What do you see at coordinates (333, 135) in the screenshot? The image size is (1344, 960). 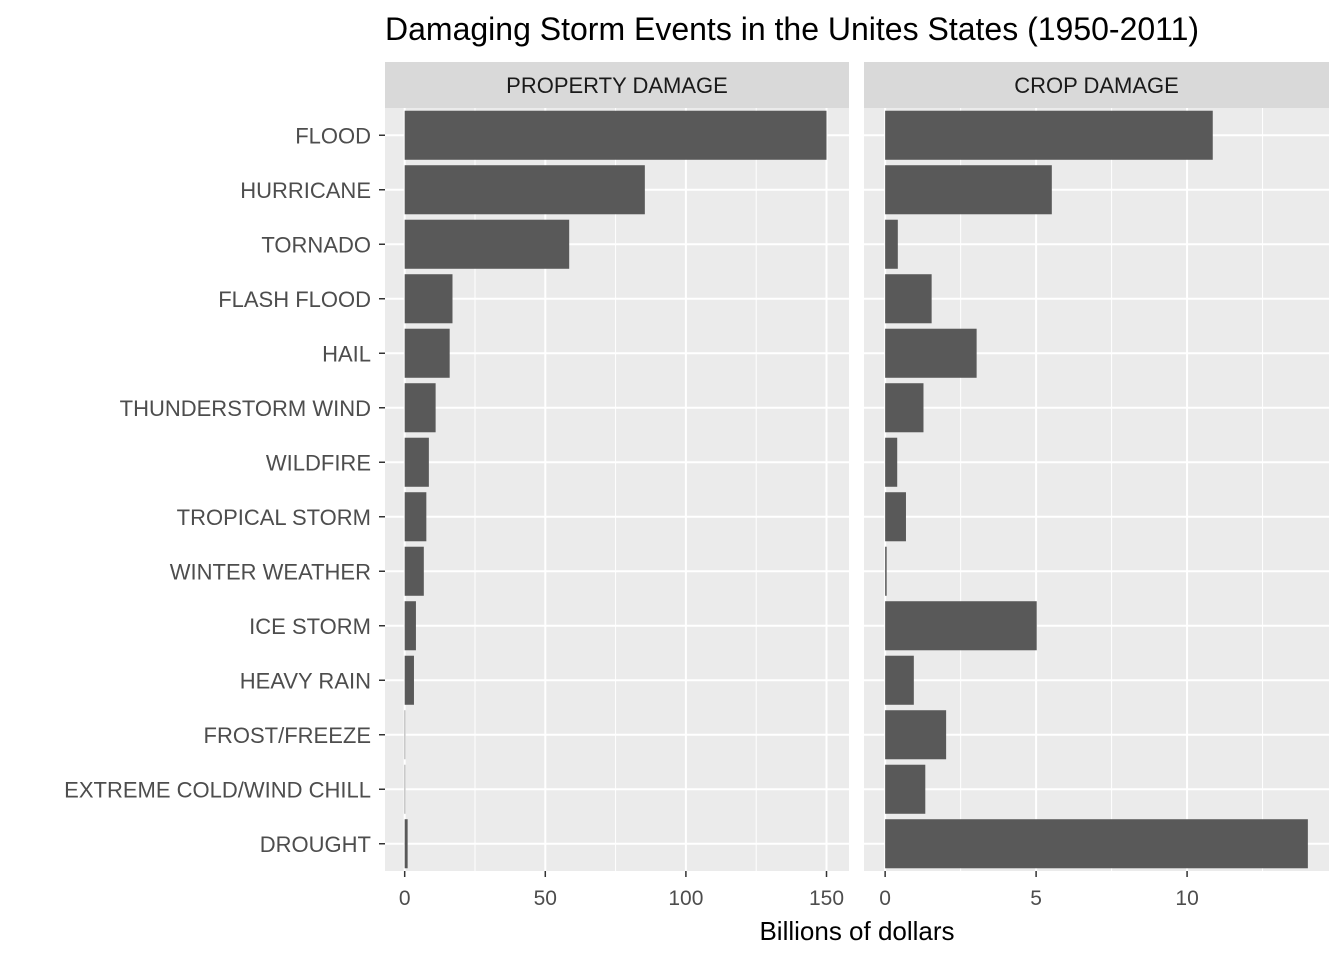 I see `category-label: FLOOD` at bounding box center [333, 135].